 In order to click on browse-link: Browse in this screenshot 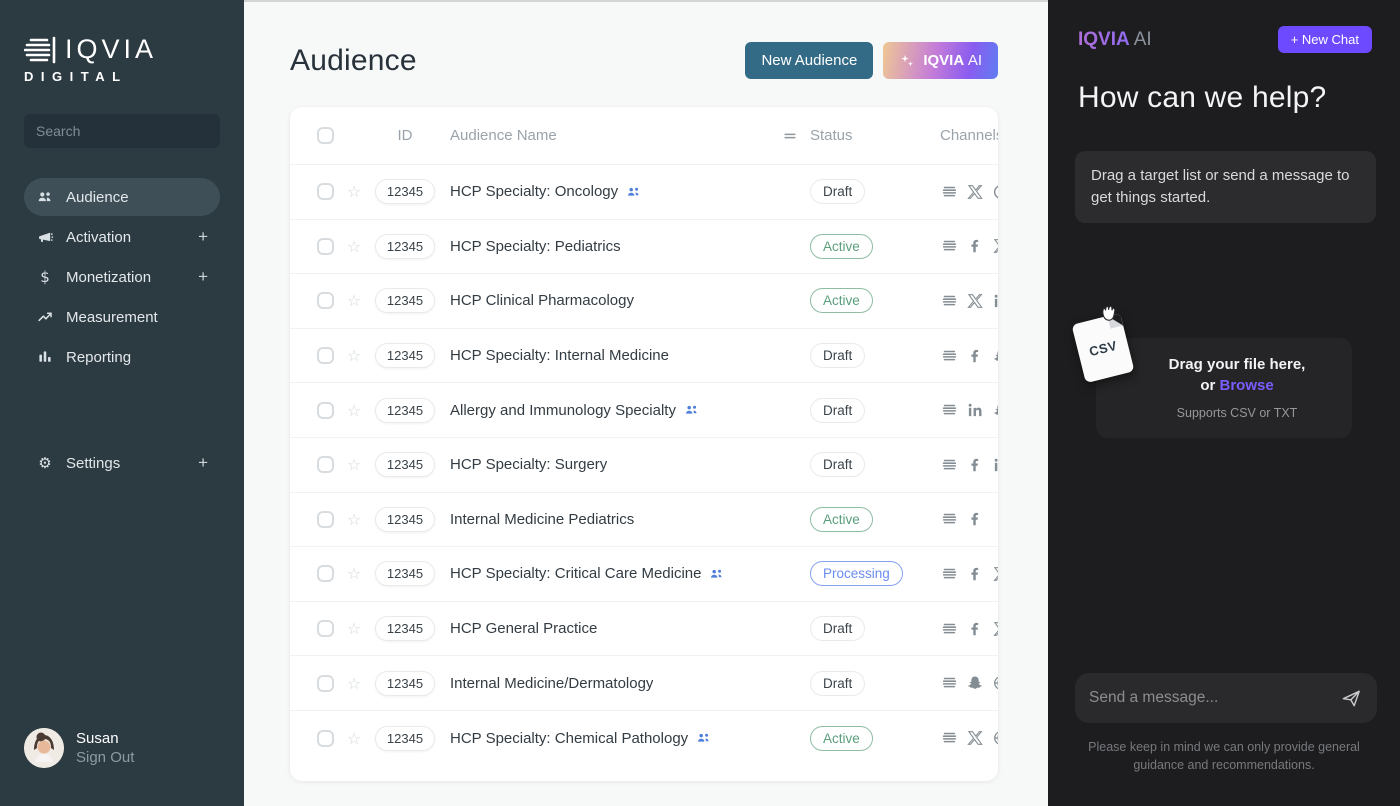, I will do `click(1246, 385)`.